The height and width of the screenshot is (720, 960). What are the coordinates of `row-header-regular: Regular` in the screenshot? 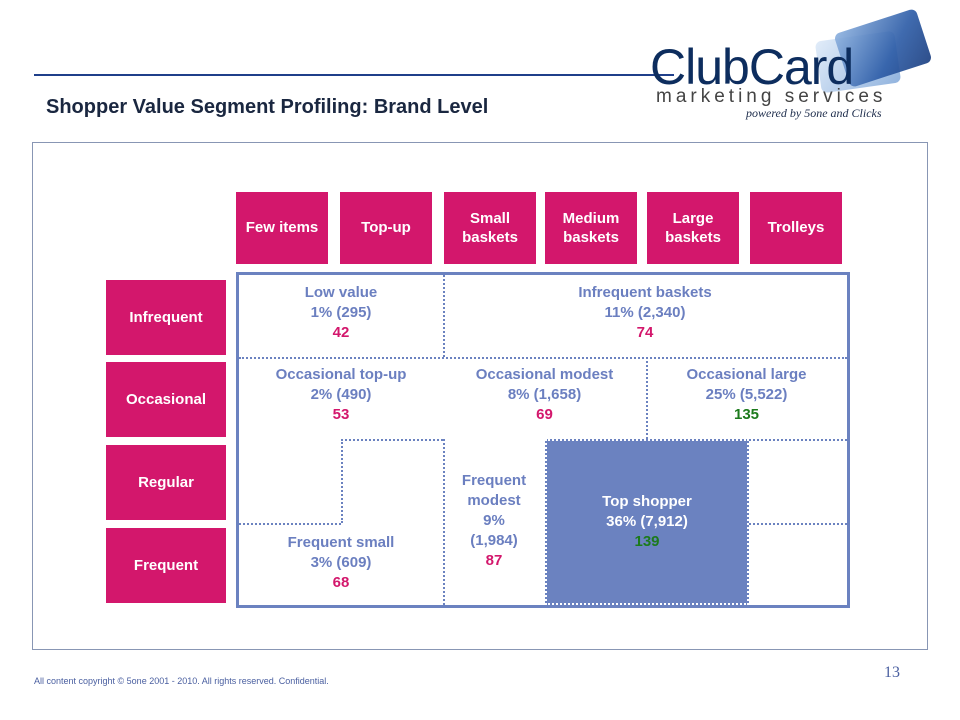 It's located at (166, 482).